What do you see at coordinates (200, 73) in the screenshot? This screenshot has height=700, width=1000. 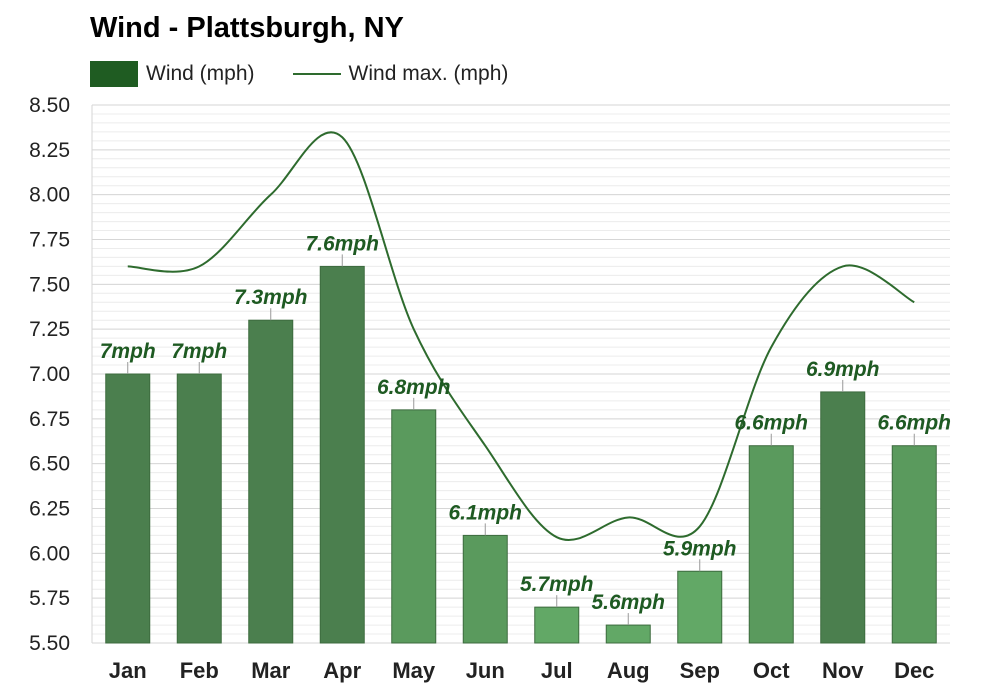 I see `legend-label-wind: Wind (mph)` at bounding box center [200, 73].